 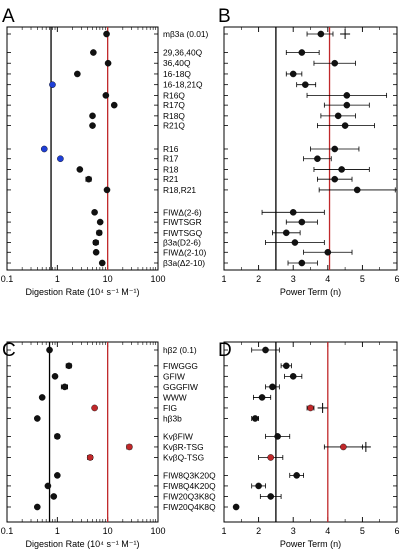 What do you see at coordinates (327, 279) in the screenshot?
I see `x-tick-label-b: 4` at bounding box center [327, 279].